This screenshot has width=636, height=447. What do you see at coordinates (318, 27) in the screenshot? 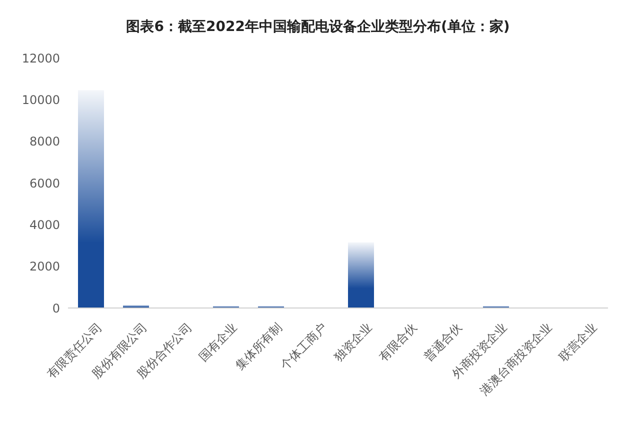
I see `chart-title: 图表6：截至2022年中国输配电设备企业类型分布(单位：家)` at bounding box center [318, 27].